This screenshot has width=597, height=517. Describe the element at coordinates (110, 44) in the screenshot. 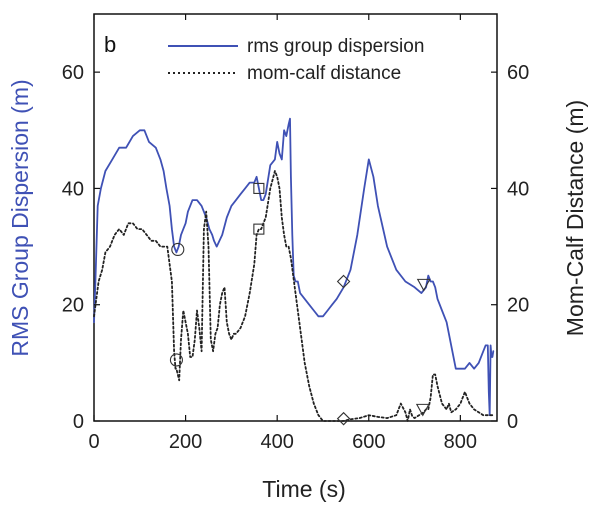

I see `panel-label: b` at that location.